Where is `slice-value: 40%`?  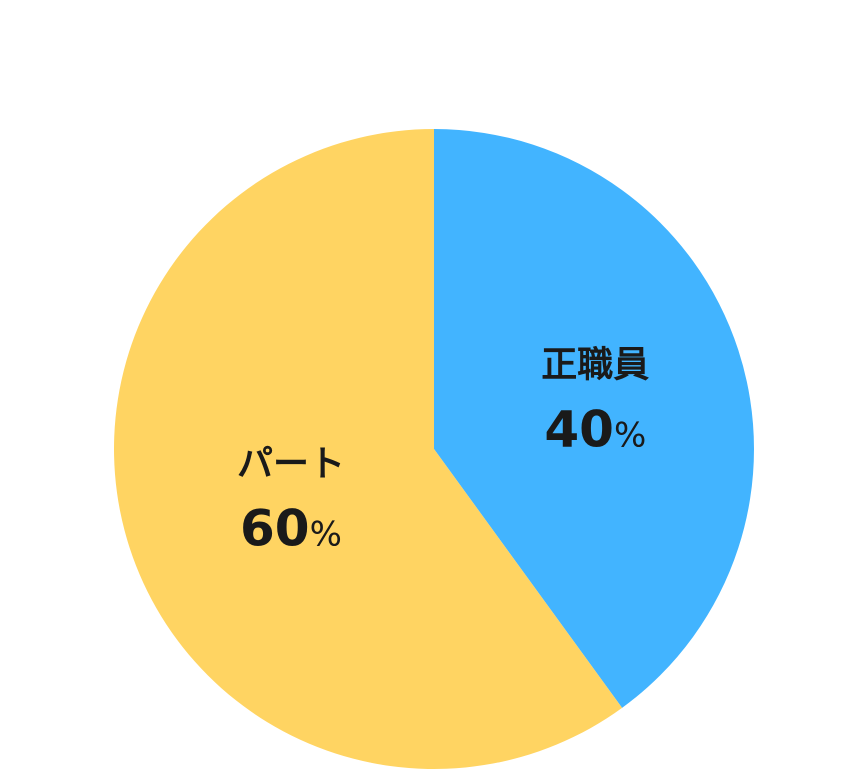 slice-value: 40% is located at coordinates (595, 430).